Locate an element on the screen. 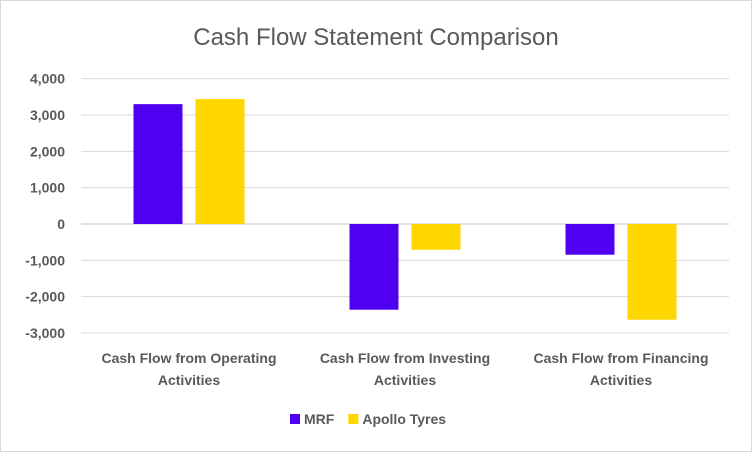  y-tick-label: -2,000 is located at coordinates (45, 297).